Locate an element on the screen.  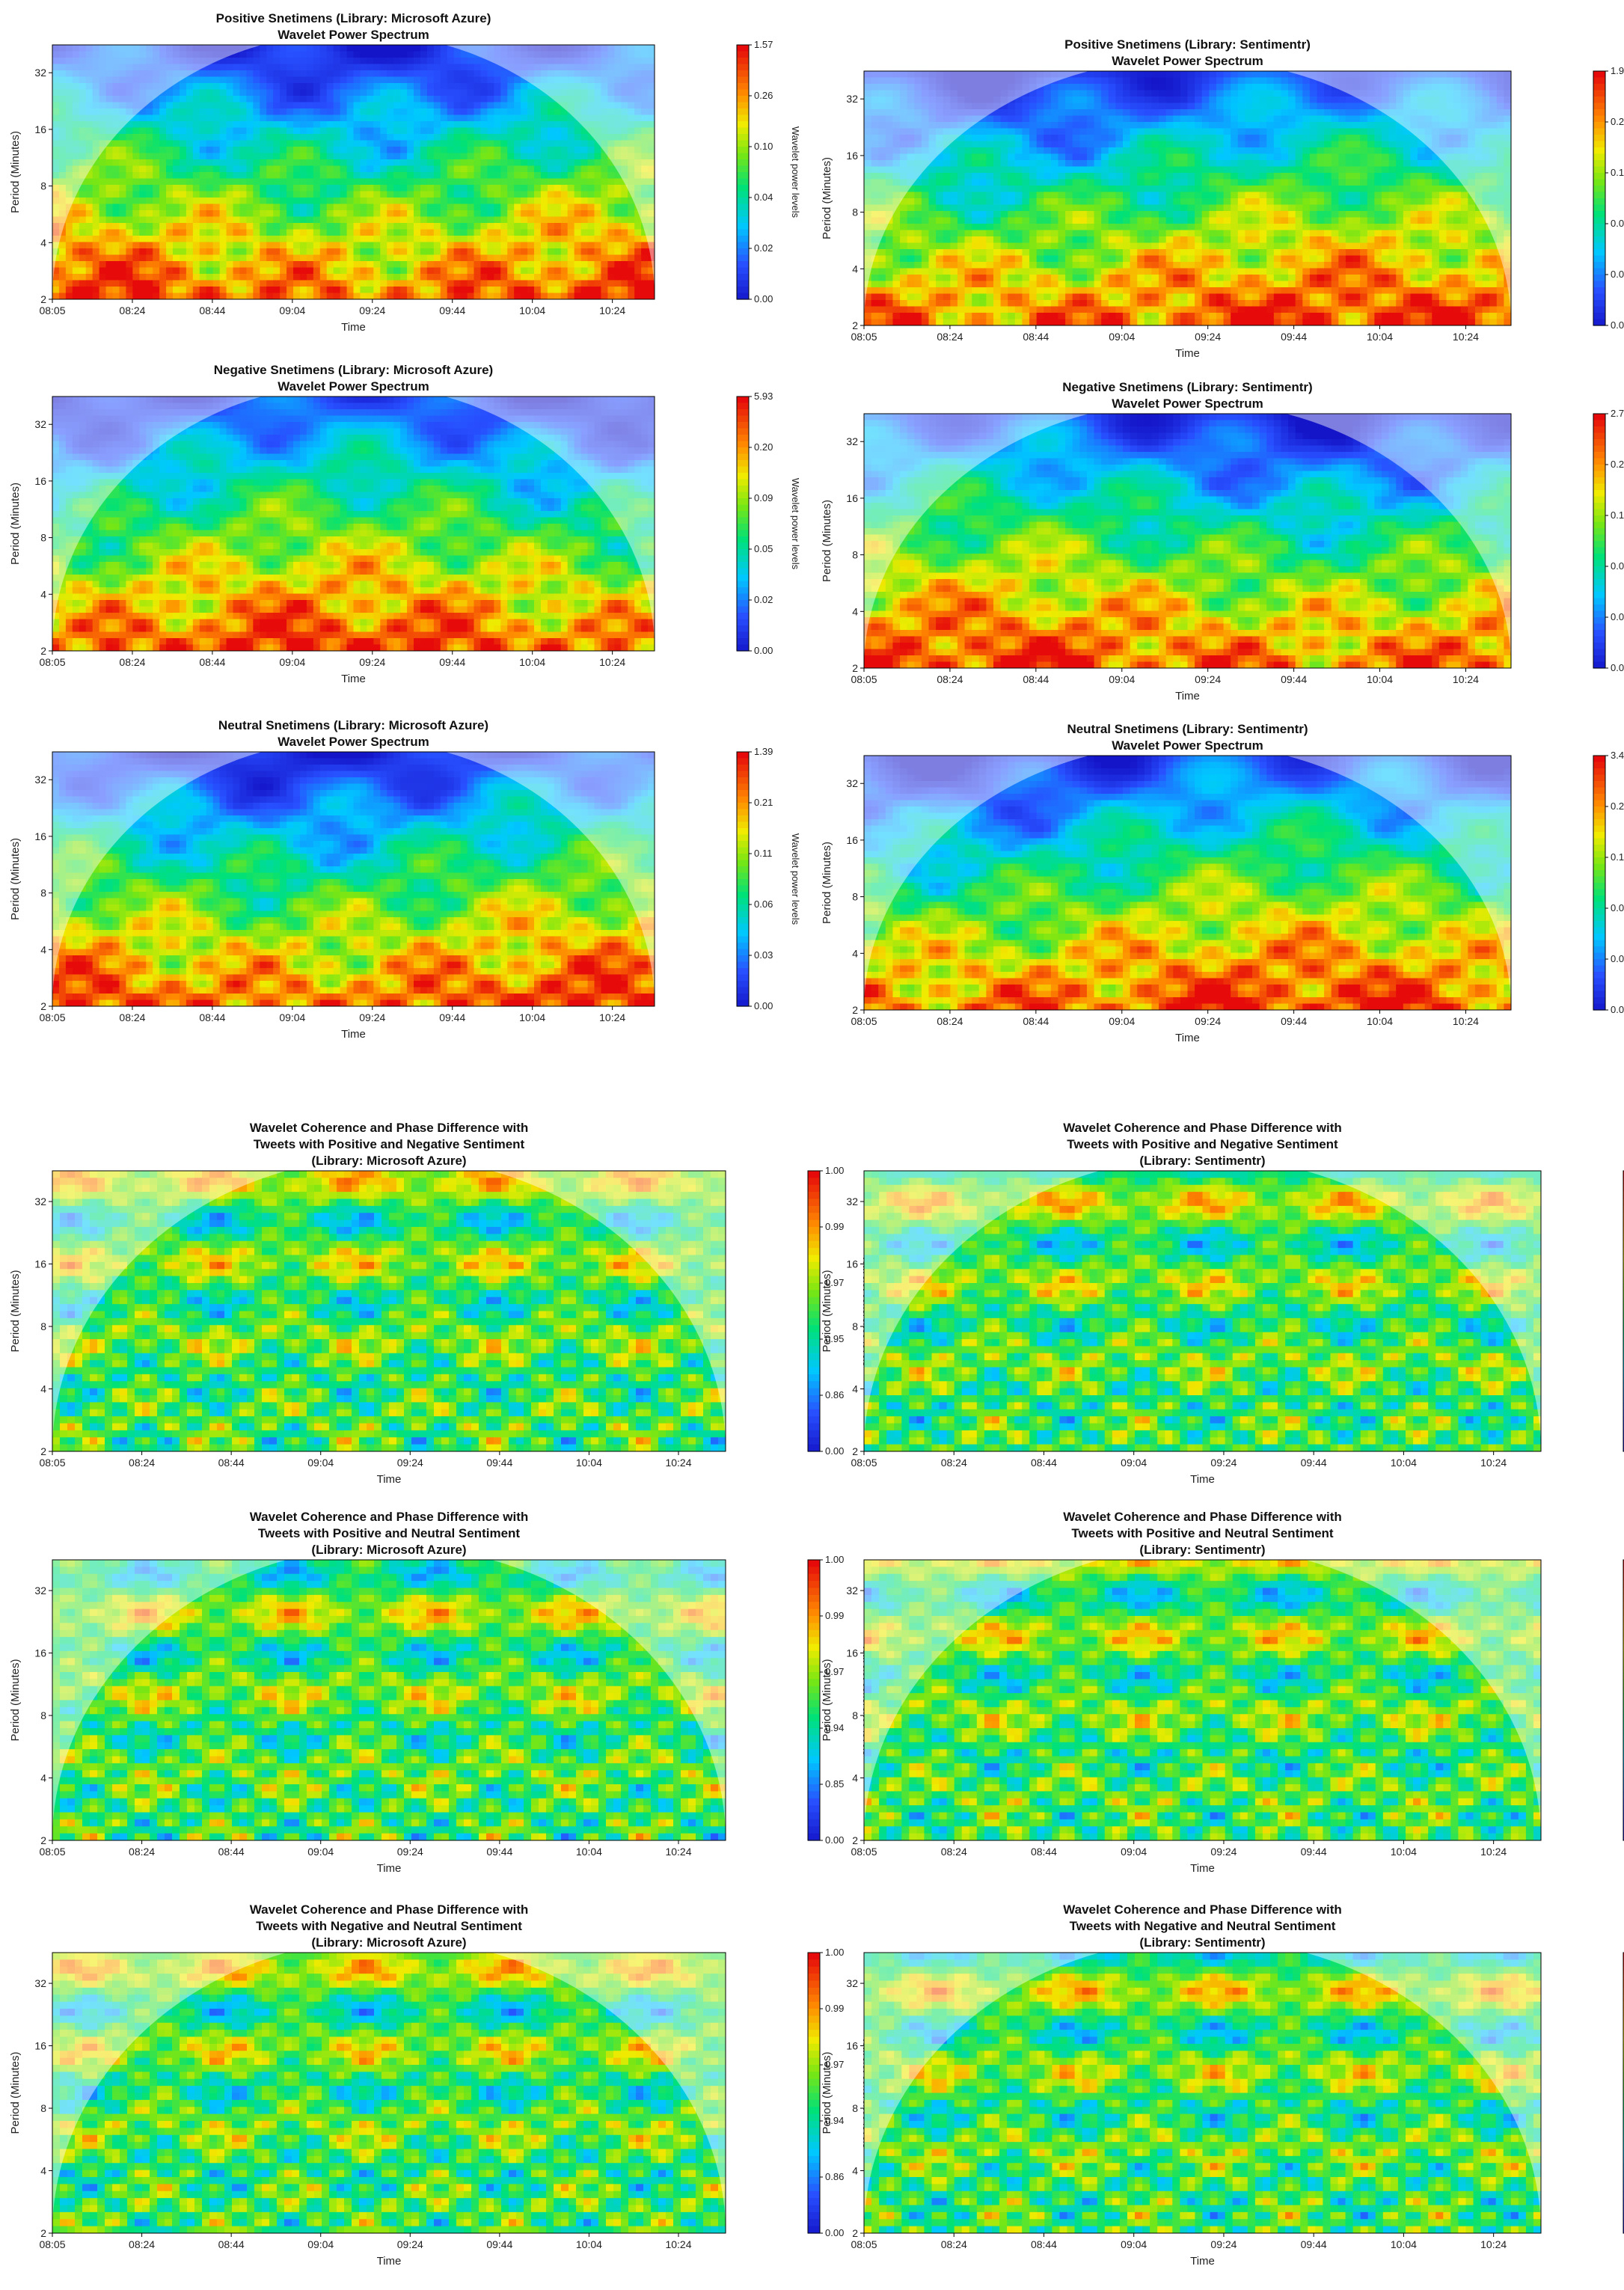
colorbar-tick-label: 0.02 is located at coordinates (1617, 959).